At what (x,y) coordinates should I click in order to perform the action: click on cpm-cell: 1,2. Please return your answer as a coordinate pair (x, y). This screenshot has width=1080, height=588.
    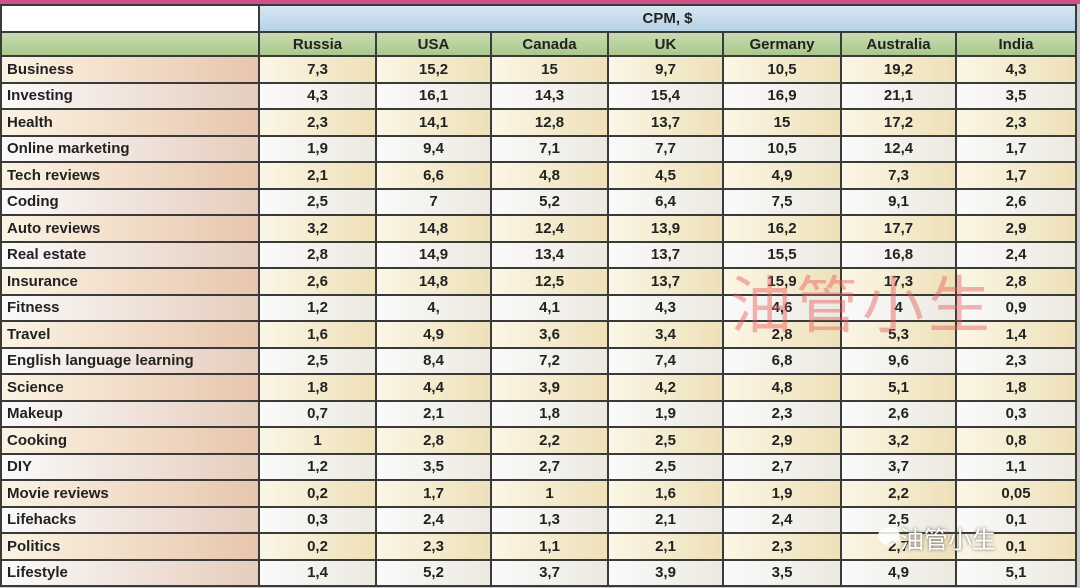
    Looking at the image, I should click on (317, 466).